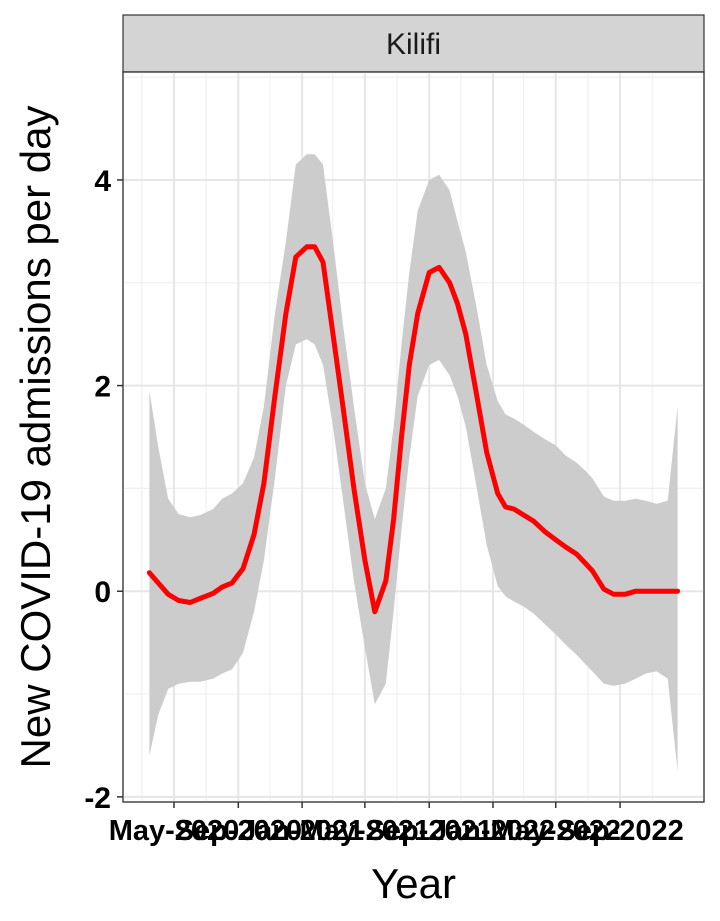 The height and width of the screenshot is (921, 720). I want to click on x-tick-label: Sep-2020, so click(238, 831).